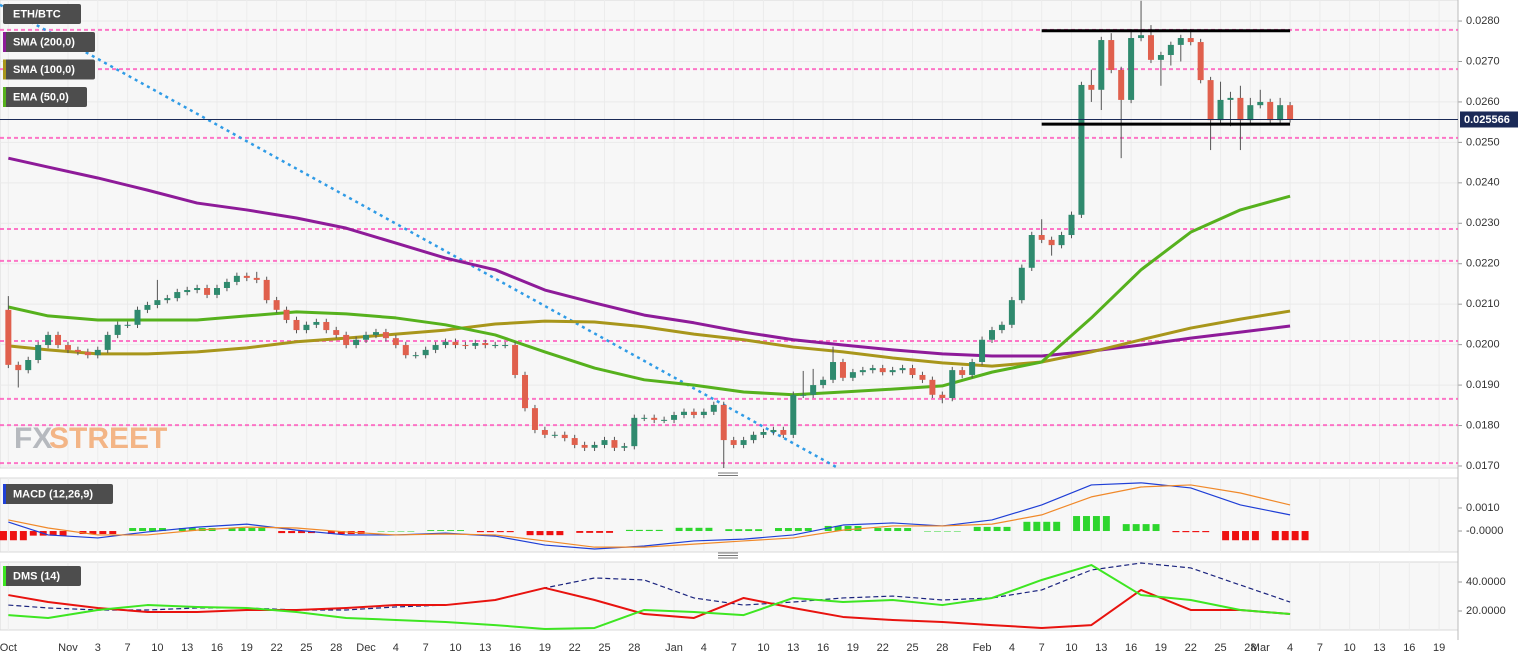  I want to click on moving-average, so click(649, 338).